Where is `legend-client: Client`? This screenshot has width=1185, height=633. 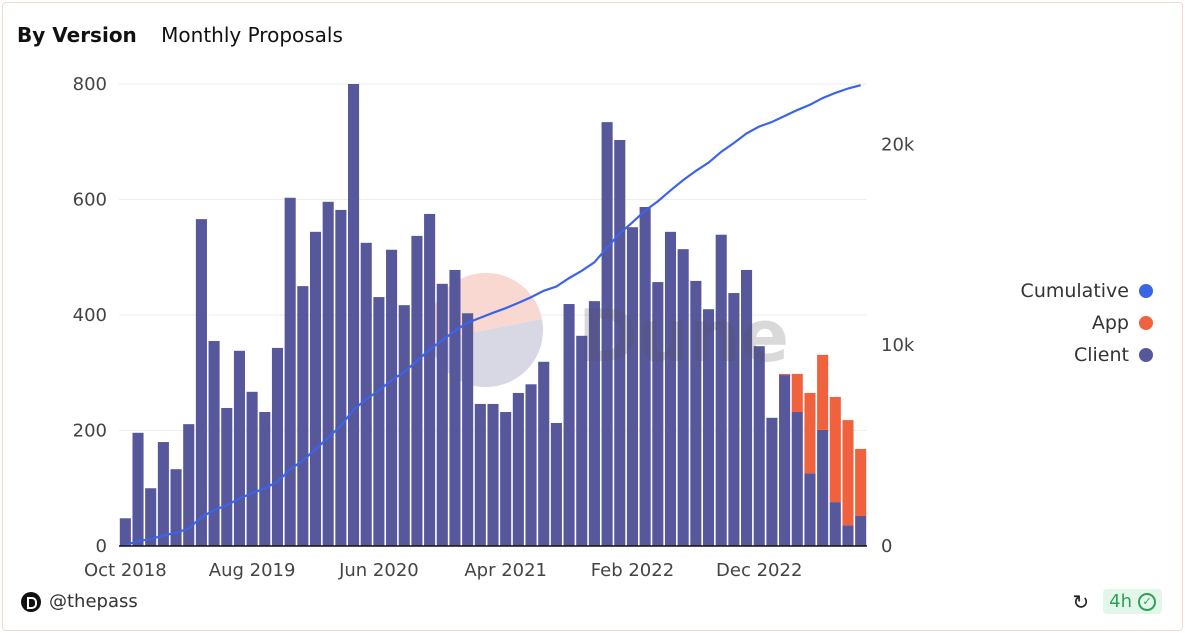 legend-client: Client is located at coordinates (1058, 355).